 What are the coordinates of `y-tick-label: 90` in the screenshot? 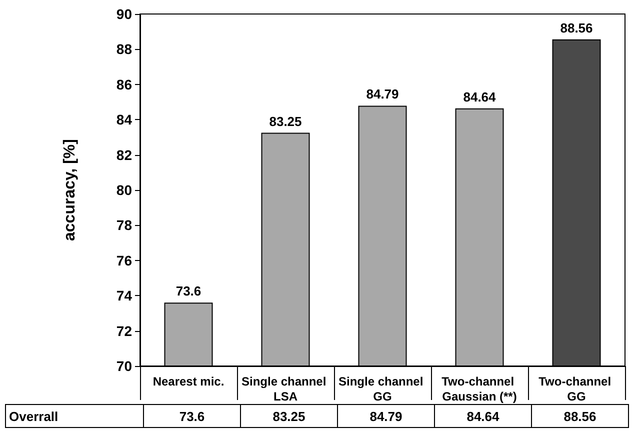 It's located at (124, 14).